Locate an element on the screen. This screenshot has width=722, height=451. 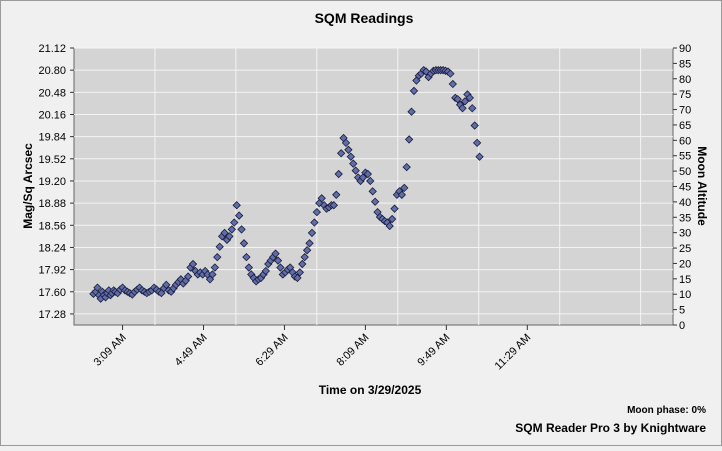
y-axis-title: Mag/Sq Arcsec is located at coordinates (28, 186).